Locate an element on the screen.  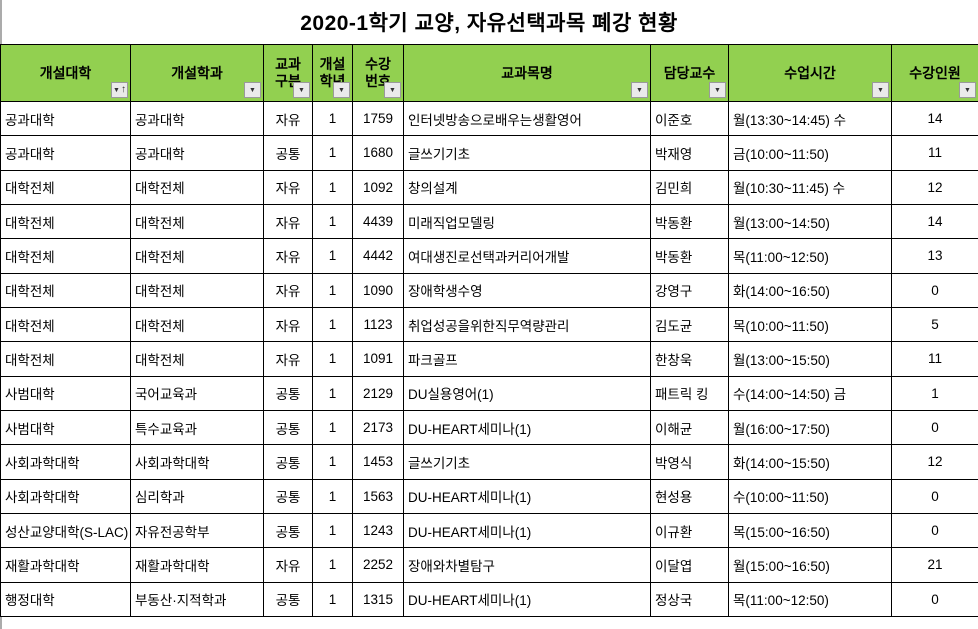
cell-professor: 박영식 is located at coordinates (689, 462).